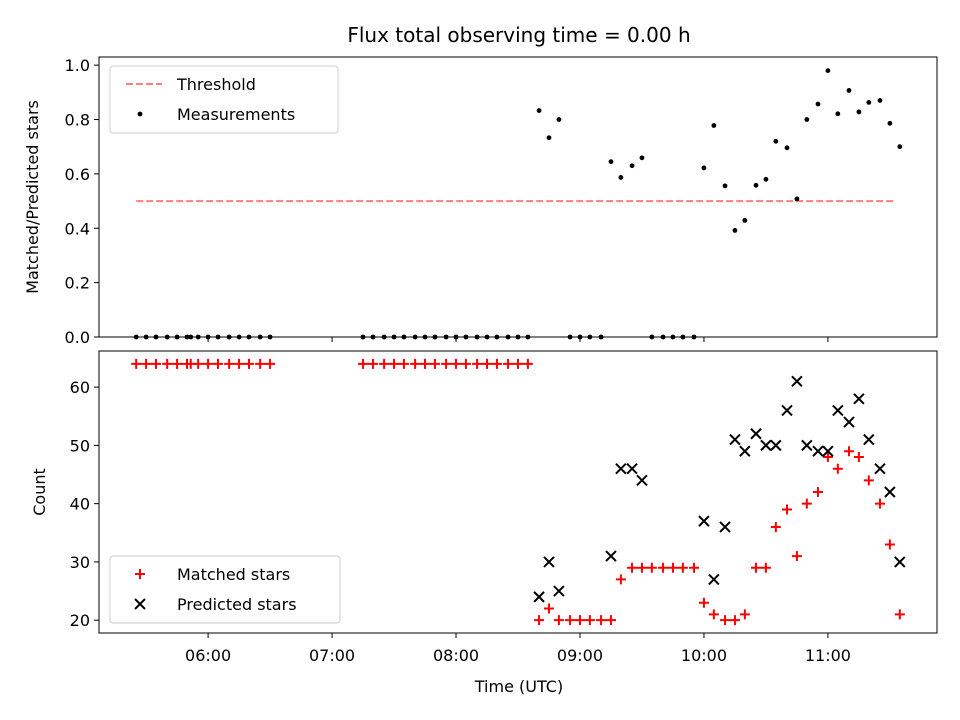 The image size is (960, 720). I want to click on legend-label: Matched stars, so click(233, 574).